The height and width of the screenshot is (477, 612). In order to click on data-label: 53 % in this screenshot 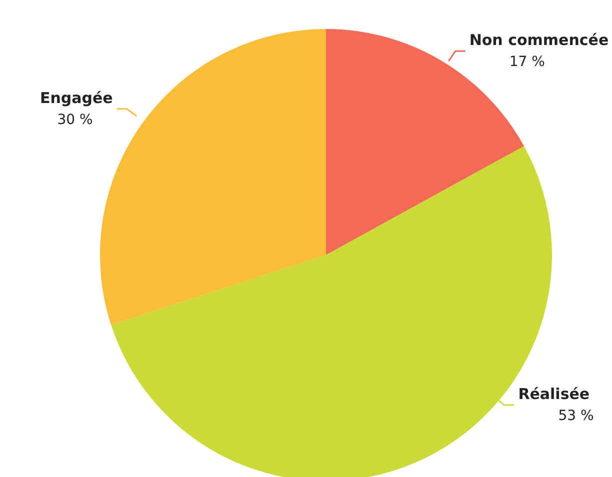, I will do `click(576, 416)`.